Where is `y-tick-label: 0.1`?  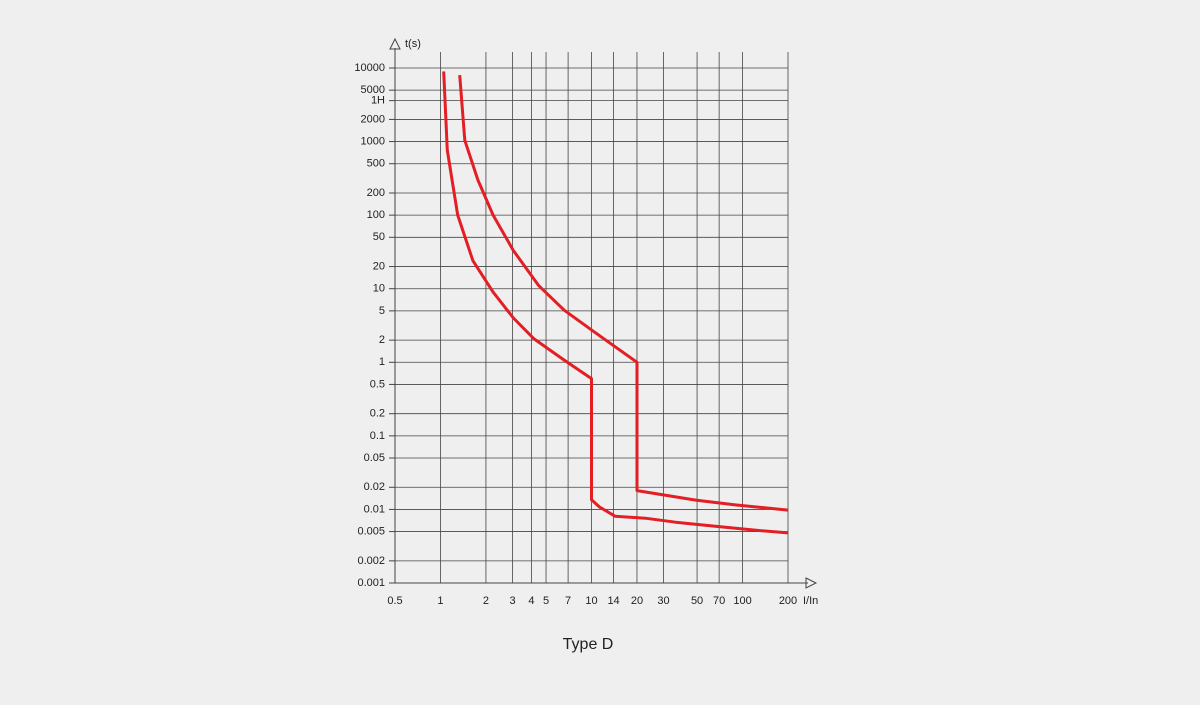 y-tick-label: 0.1 is located at coordinates (377, 436).